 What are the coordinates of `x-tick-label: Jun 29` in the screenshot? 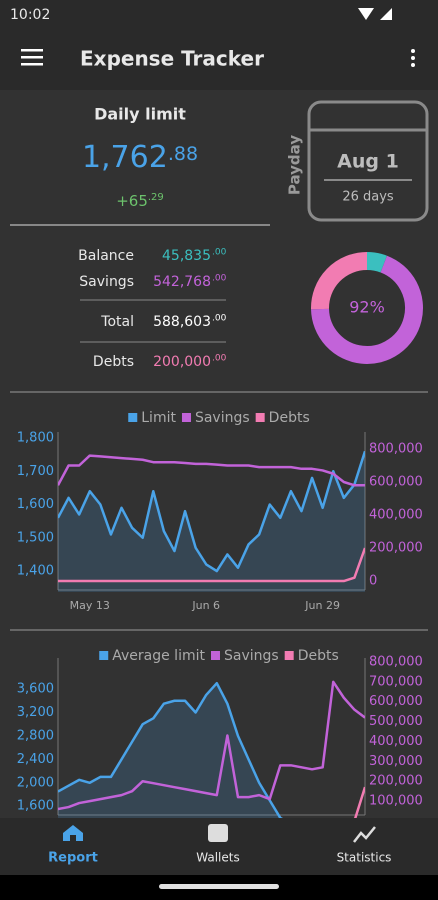 It's located at (322, 605).